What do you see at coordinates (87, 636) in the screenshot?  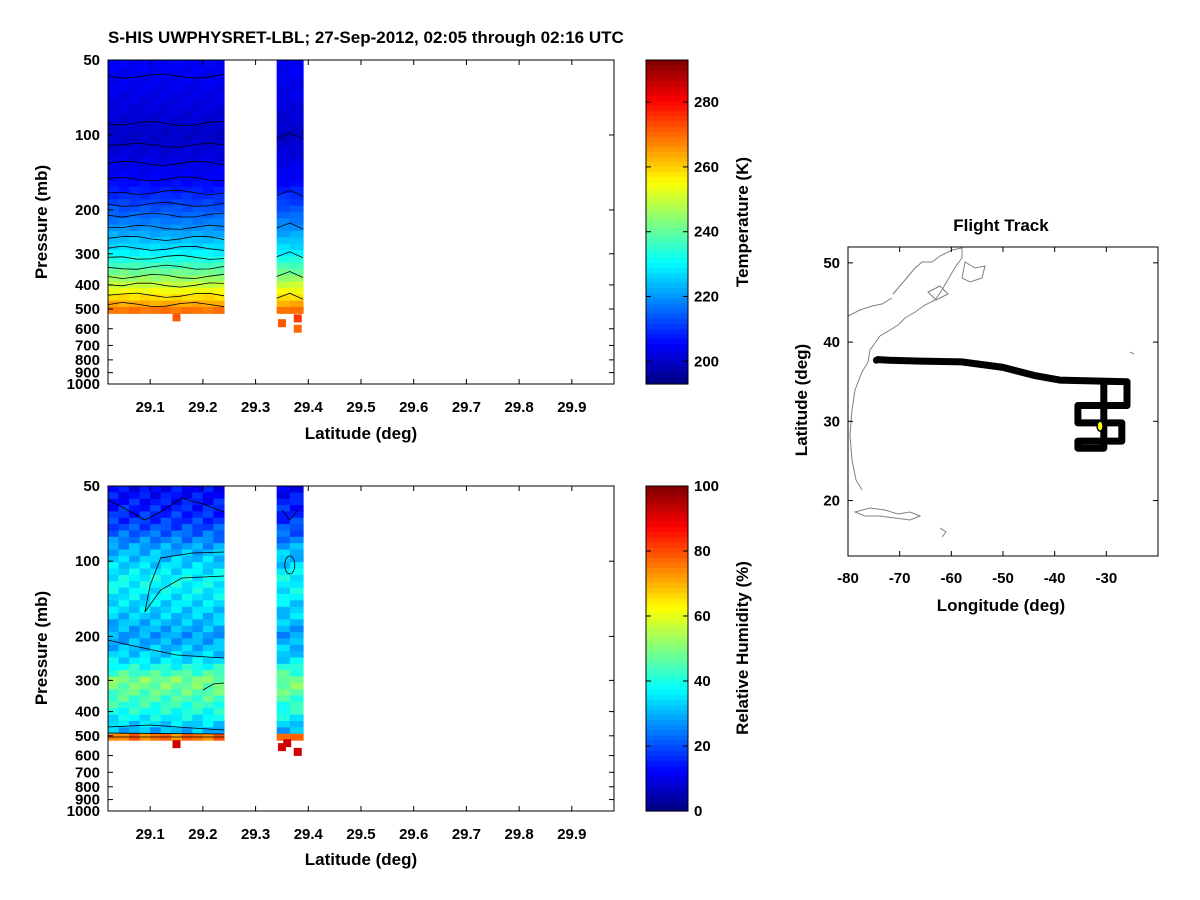 I see `y-tick-label: 200` at bounding box center [87, 636].